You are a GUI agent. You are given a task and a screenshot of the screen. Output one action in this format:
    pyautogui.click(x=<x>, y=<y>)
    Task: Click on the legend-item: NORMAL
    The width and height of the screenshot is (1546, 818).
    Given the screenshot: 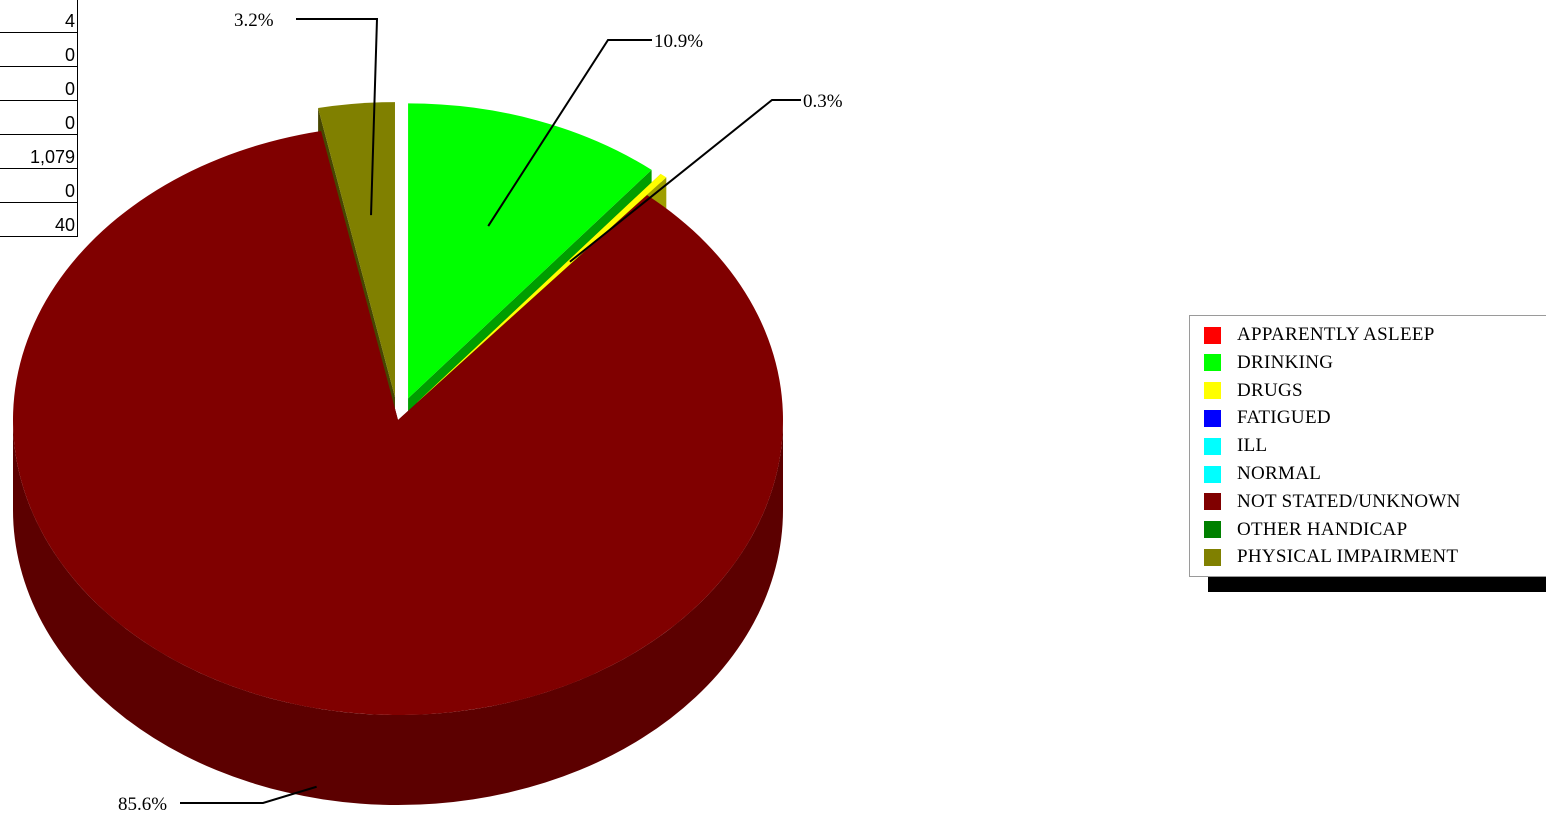 What is the action you would take?
    pyautogui.click(x=1262, y=474)
    